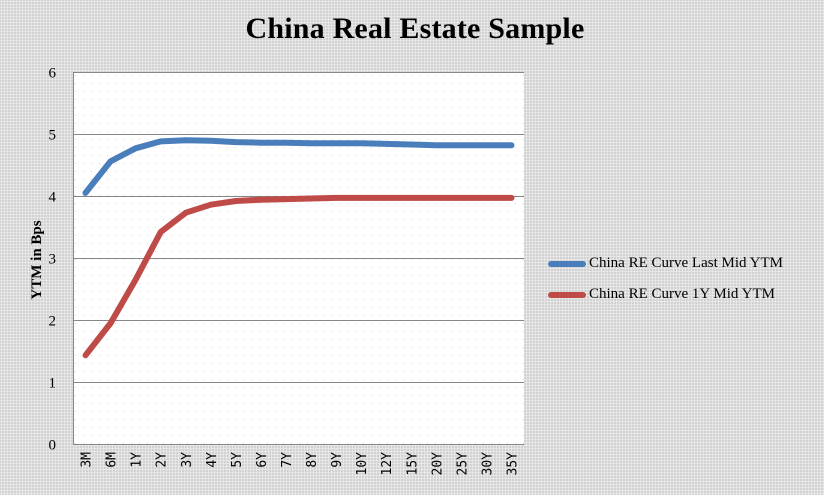 The height and width of the screenshot is (495, 824). Describe the element at coordinates (512, 464) in the screenshot. I see `x-tick-label: 35Y` at that location.